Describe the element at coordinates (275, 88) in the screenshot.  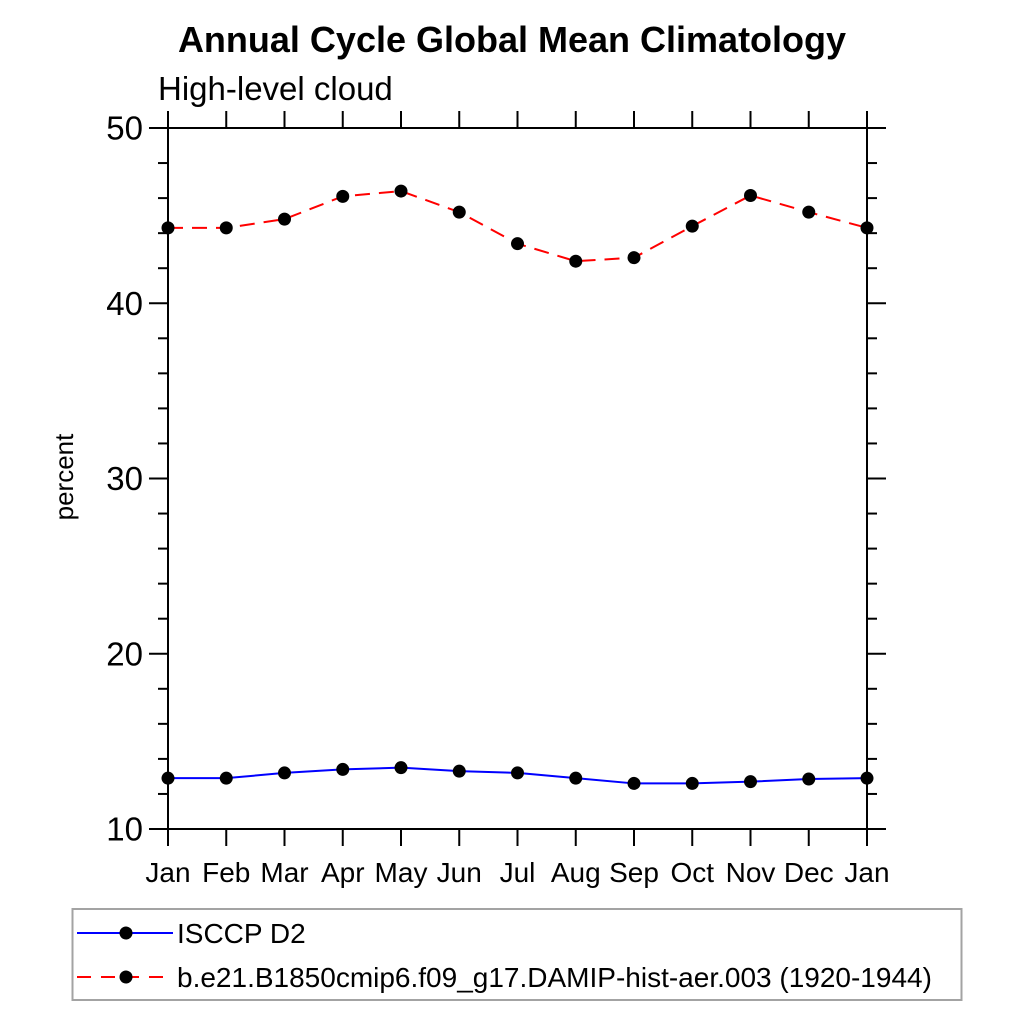
I see `chart-subtitle: High-level cloud` at that location.